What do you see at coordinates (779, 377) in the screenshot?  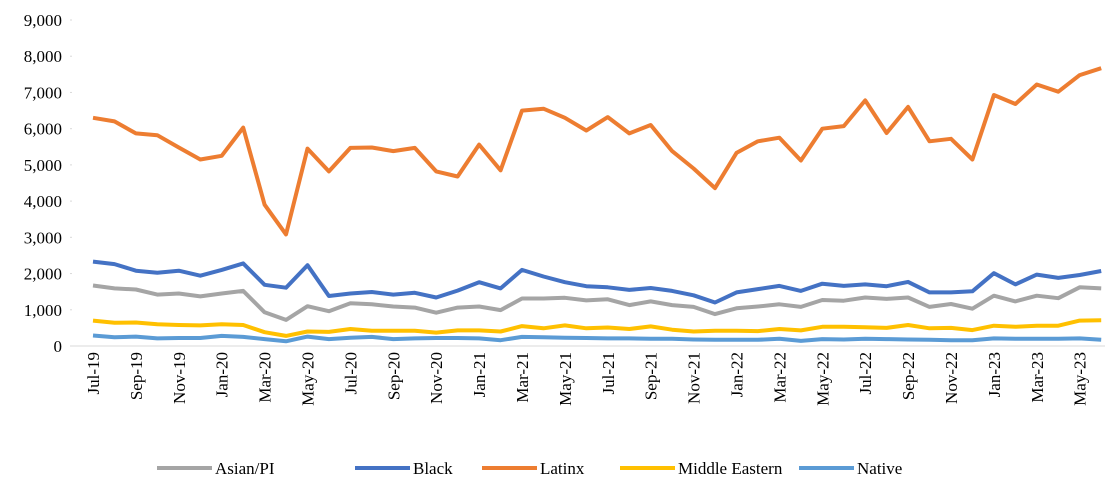 I see `x-tick-label: Mar-22` at bounding box center [779, 377].